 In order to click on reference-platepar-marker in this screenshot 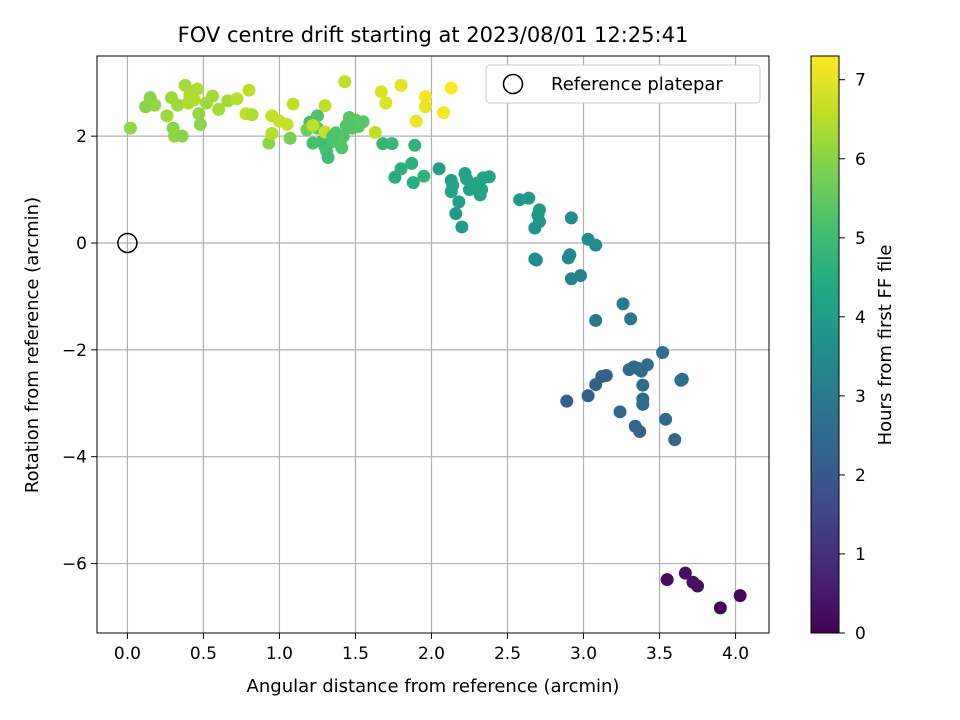, I will do `click(127, 243)`.